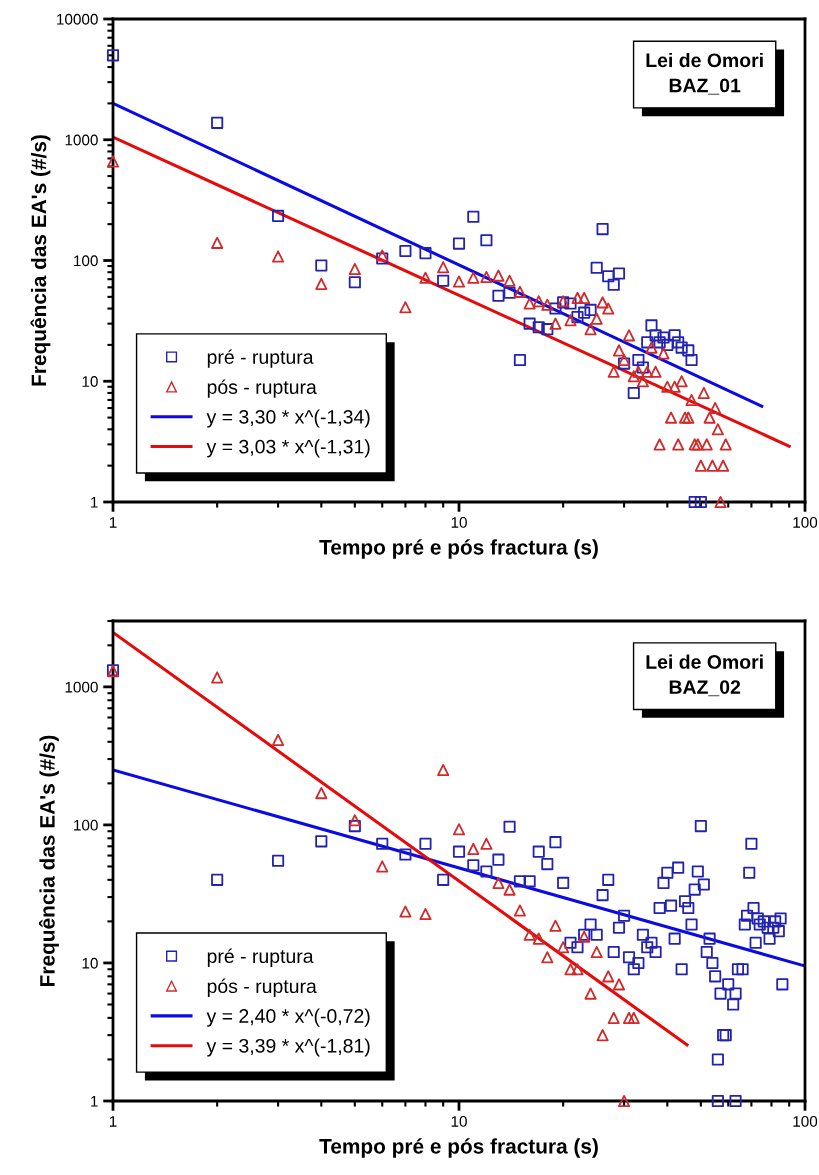  Describe the element at coordinates (288, 1017) in the screenshot. I see `legend-label: y = 2,40 * x^(-0,72)` at that location.